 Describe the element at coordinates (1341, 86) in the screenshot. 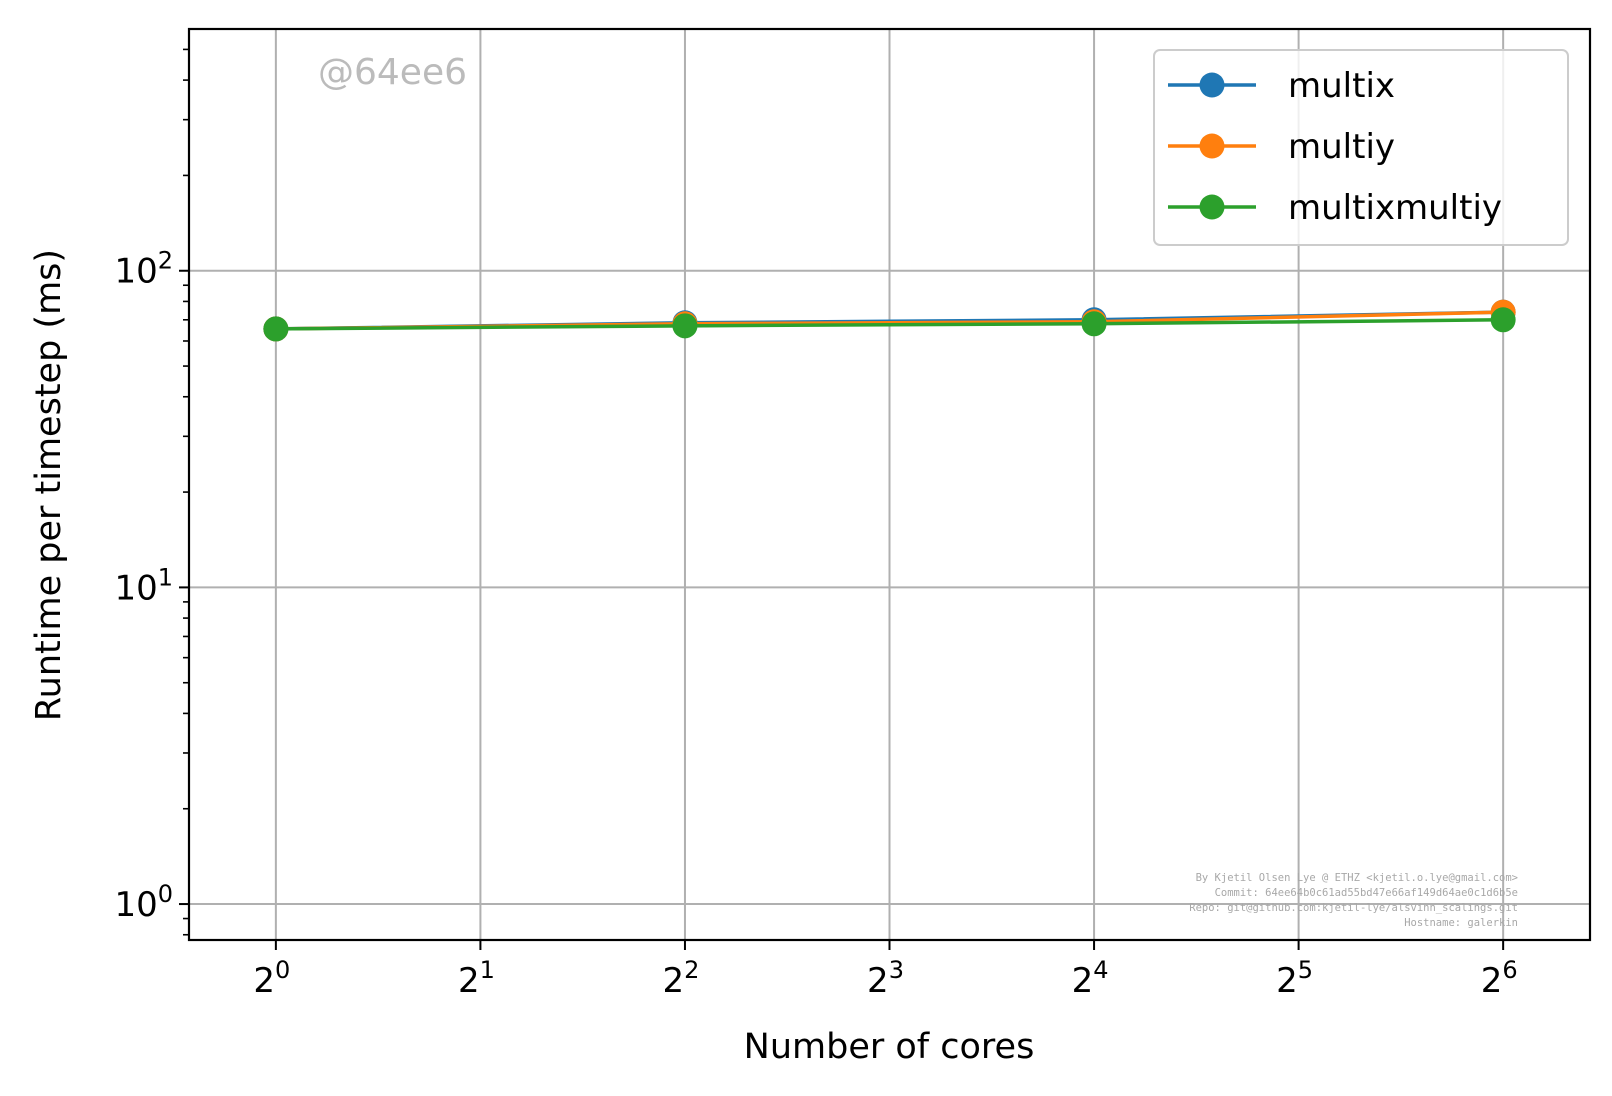

I see `legend-label: multix` at that location.